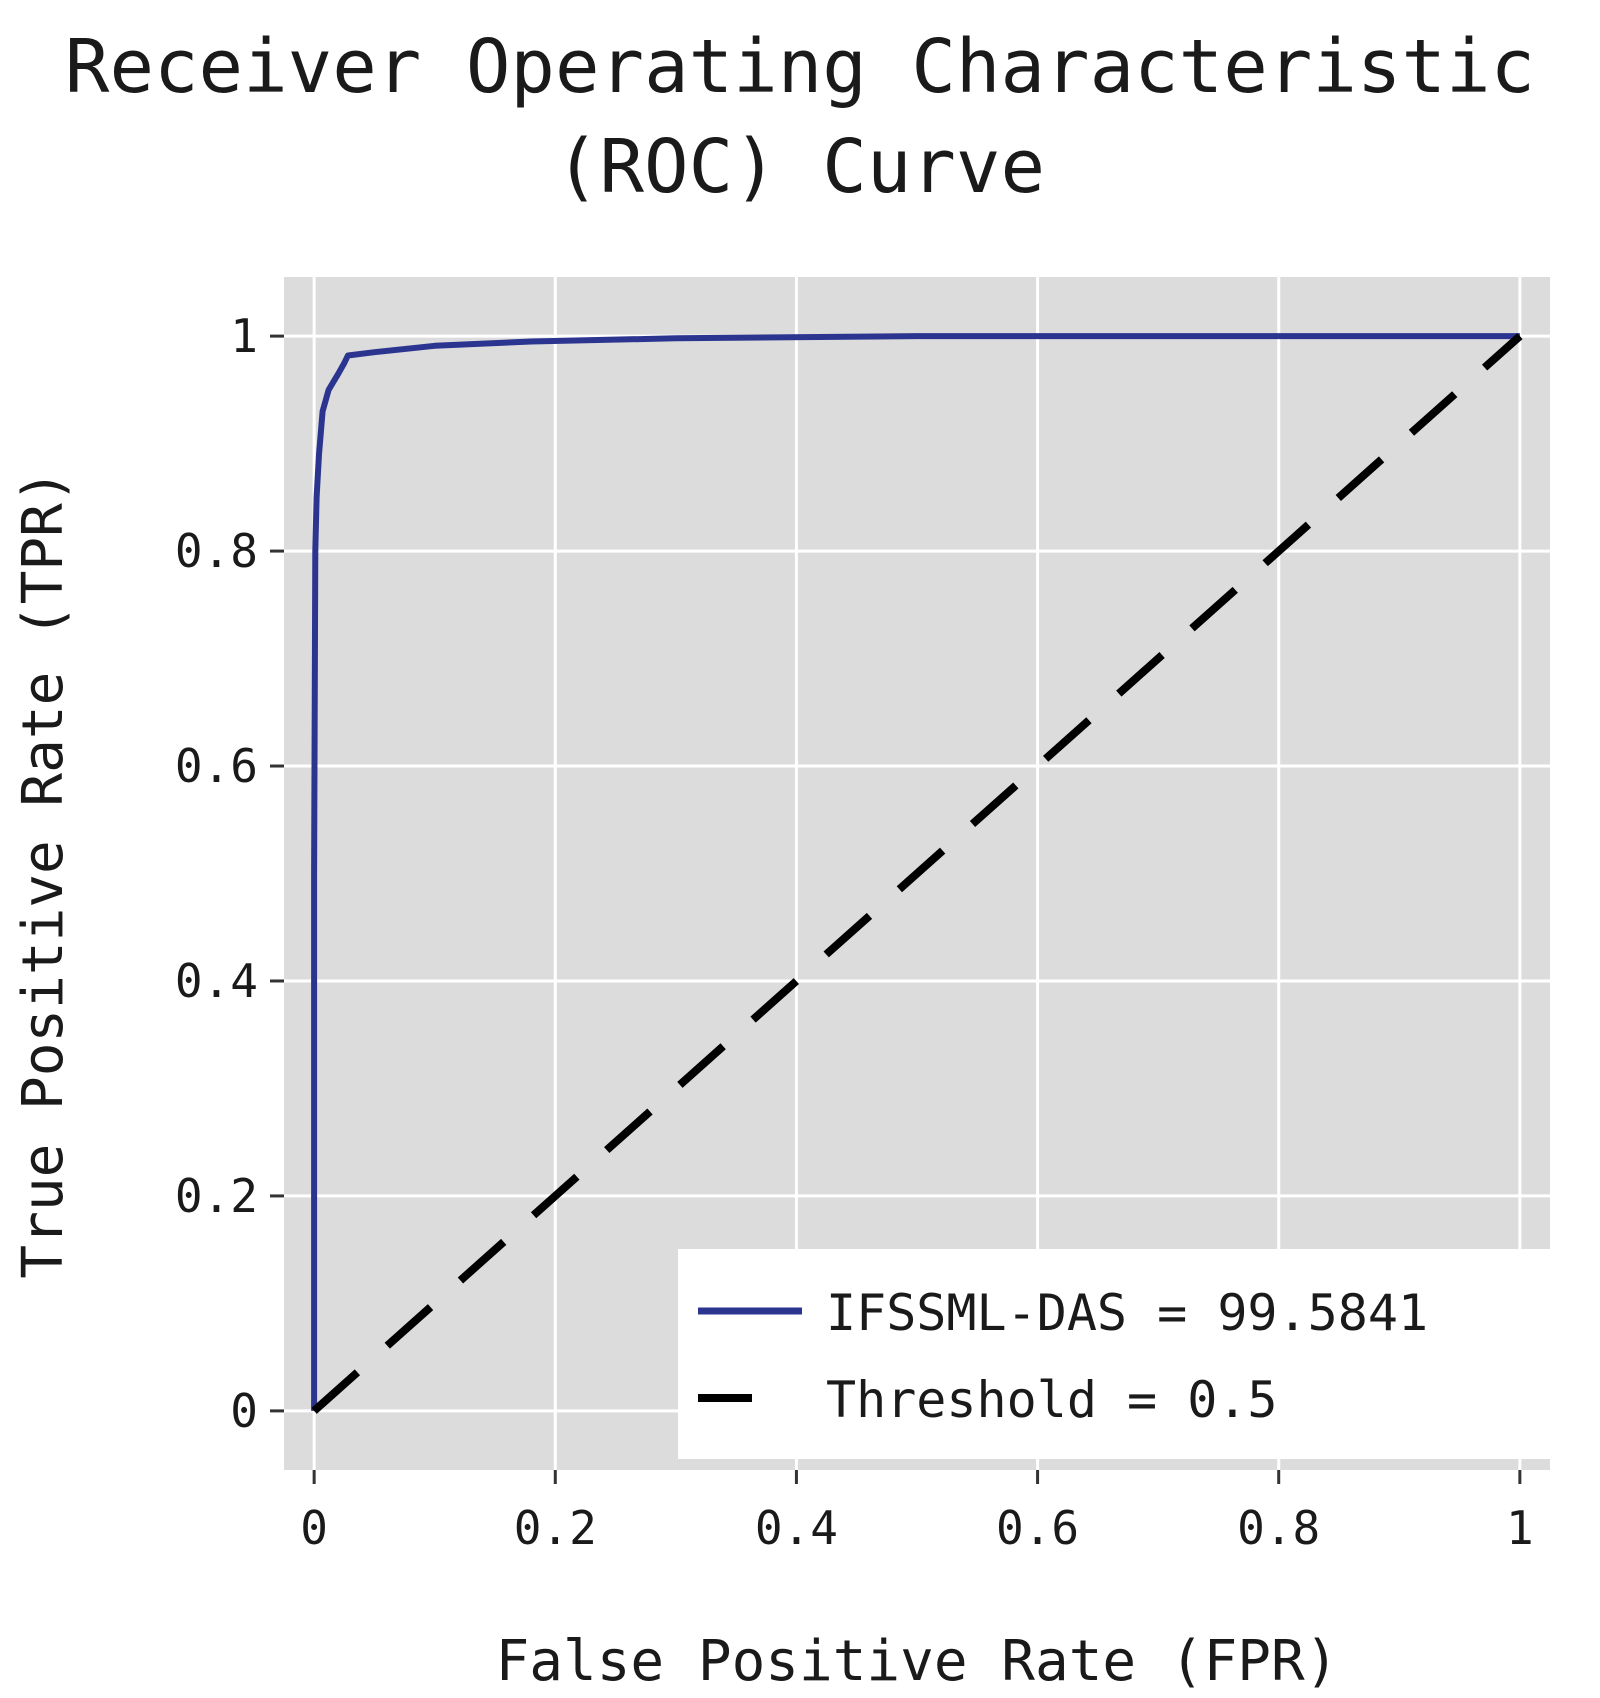  Describe the element at coordinates (216, 981) in the screenshot. I see `y-tick-label: 0.4` at that location.